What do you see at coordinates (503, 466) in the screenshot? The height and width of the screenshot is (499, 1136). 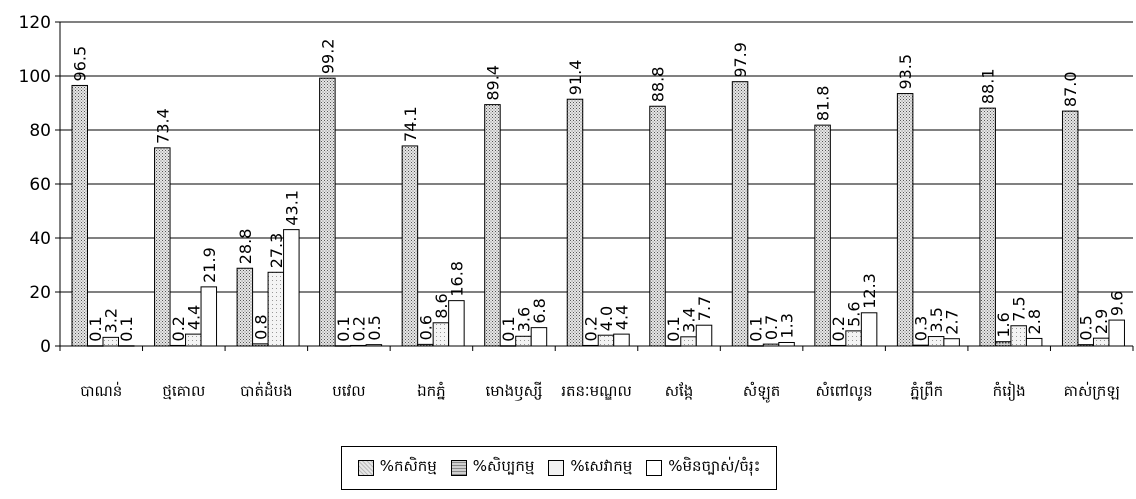 I see `legend-label-handicraft: %សិប្បកម្ម` at bounding box center [503, 466].